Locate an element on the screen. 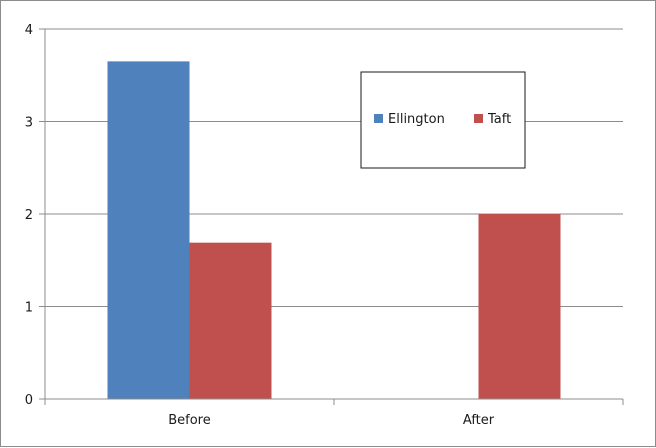 The height and width of the screenshot is (448, 656). legend-label-taft: Taft is located at coordinates (499, 119).